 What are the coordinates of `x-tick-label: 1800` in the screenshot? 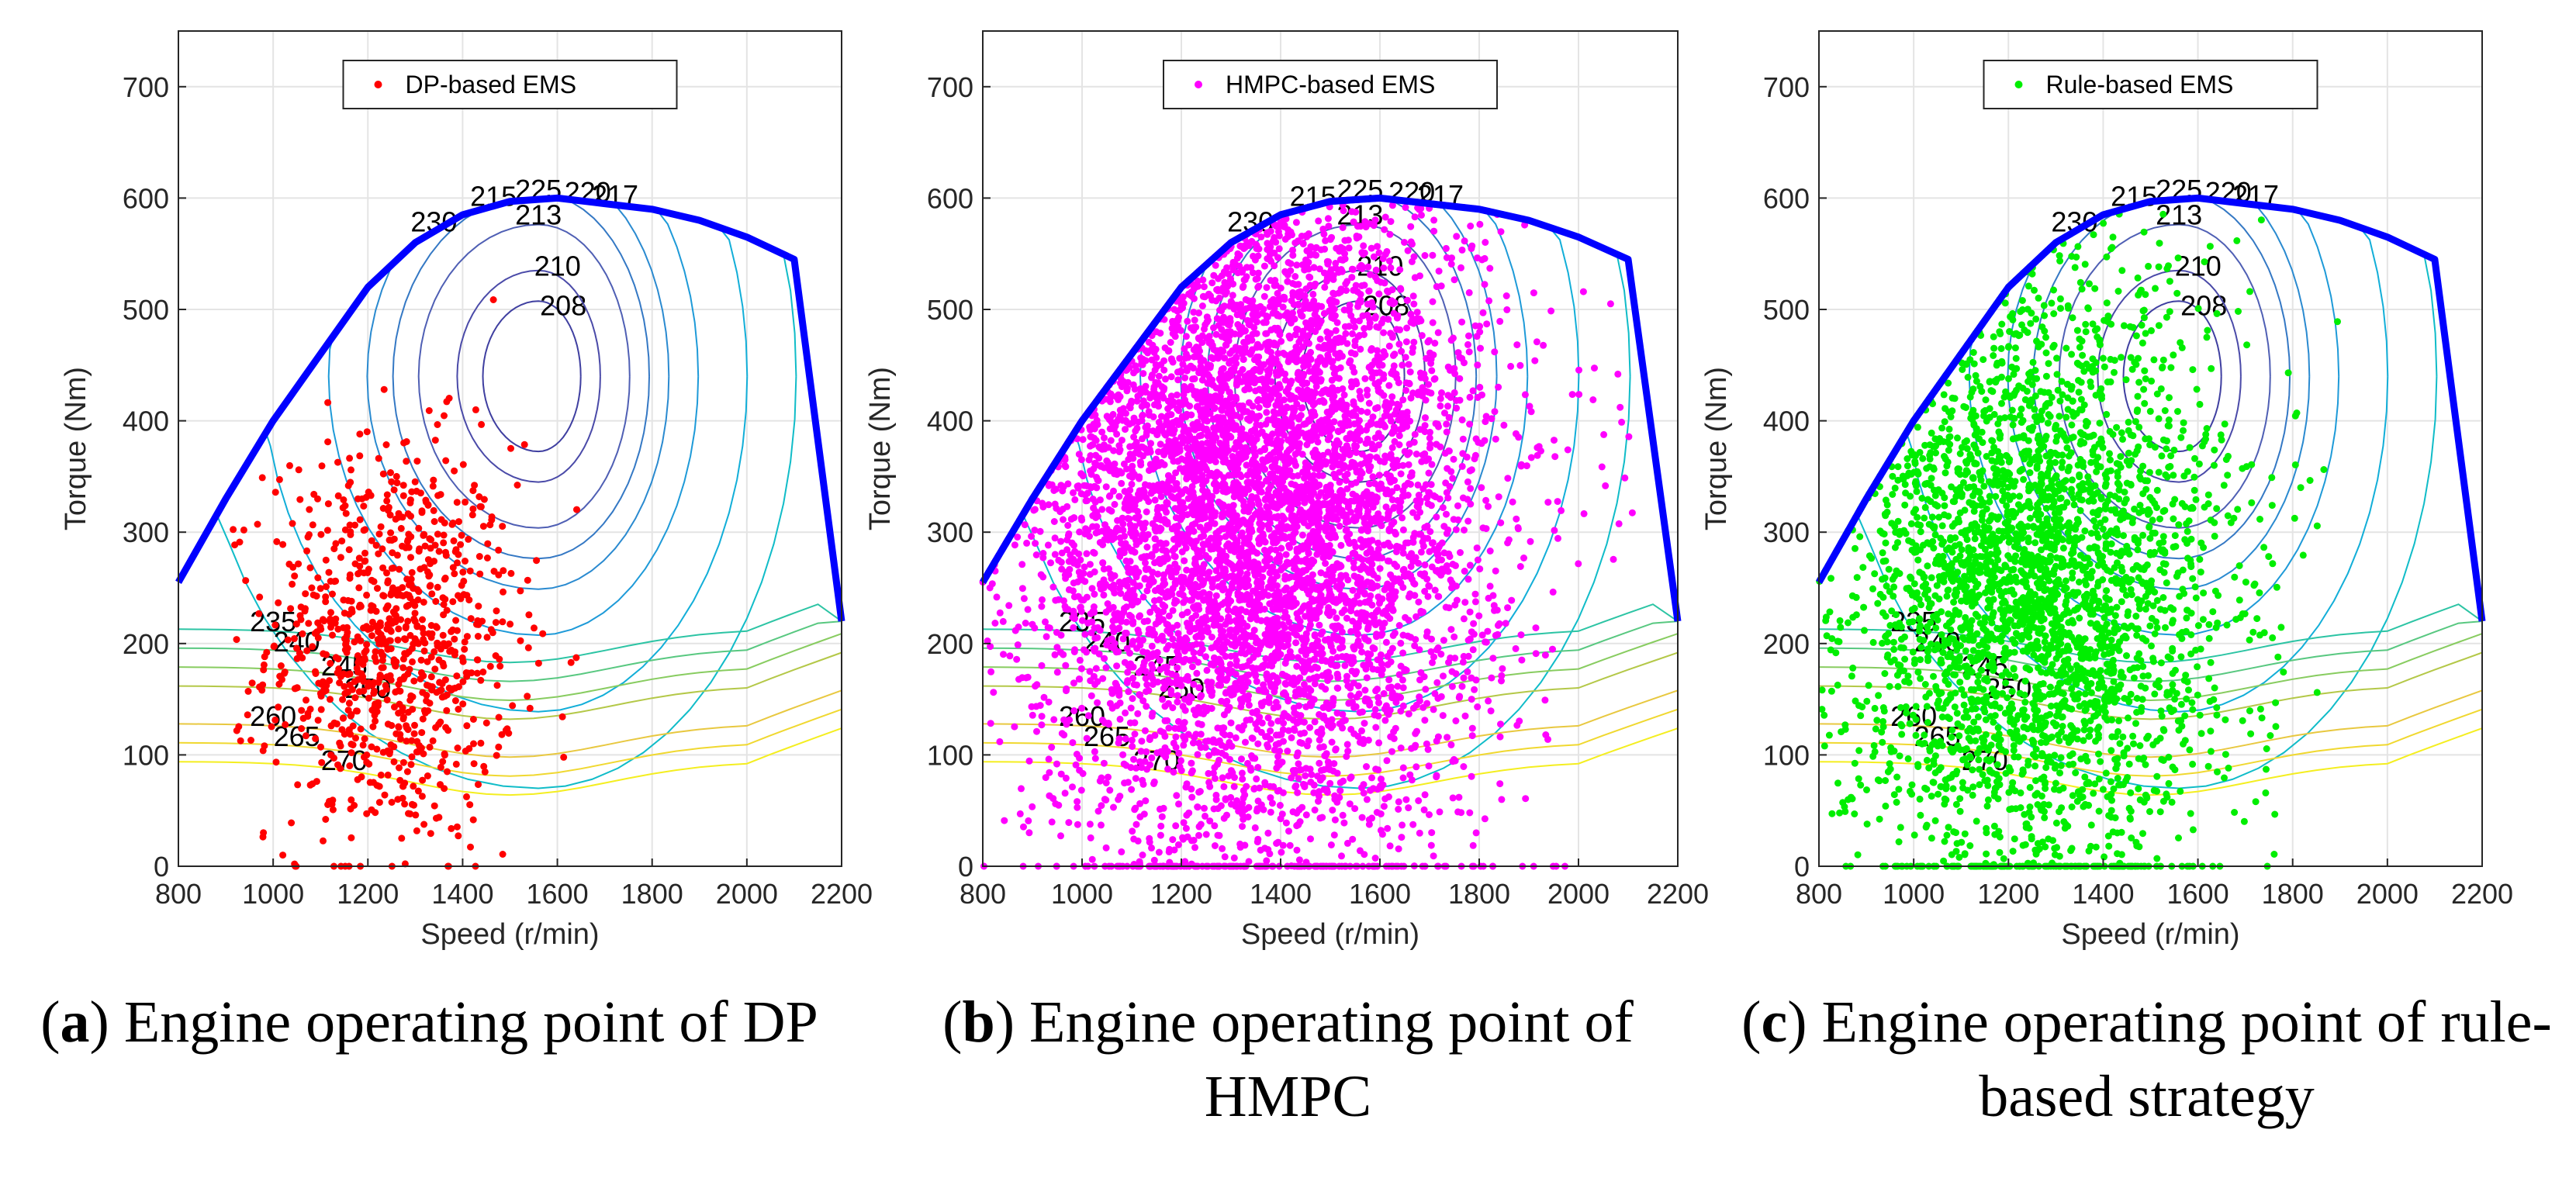 It's located at (652, 894).